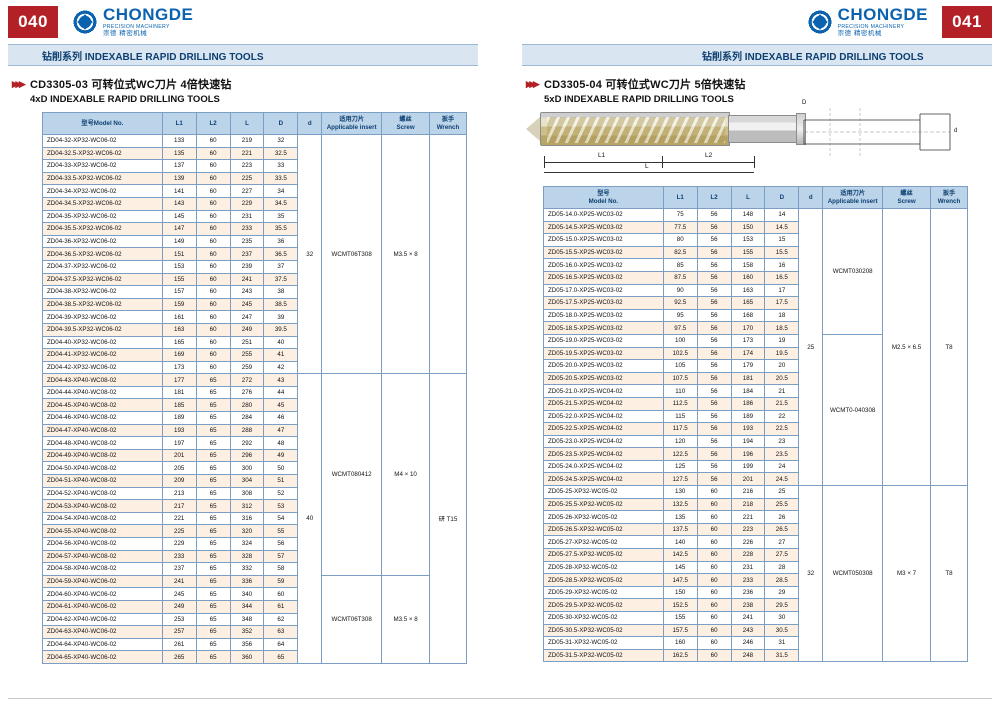 Image resolution: width=1000 pixels, height=707 pixels. What do you see at coordinates (247, 342) in the screenshot?
I see `spec-cell: 251` at bounding box center [247, 342].